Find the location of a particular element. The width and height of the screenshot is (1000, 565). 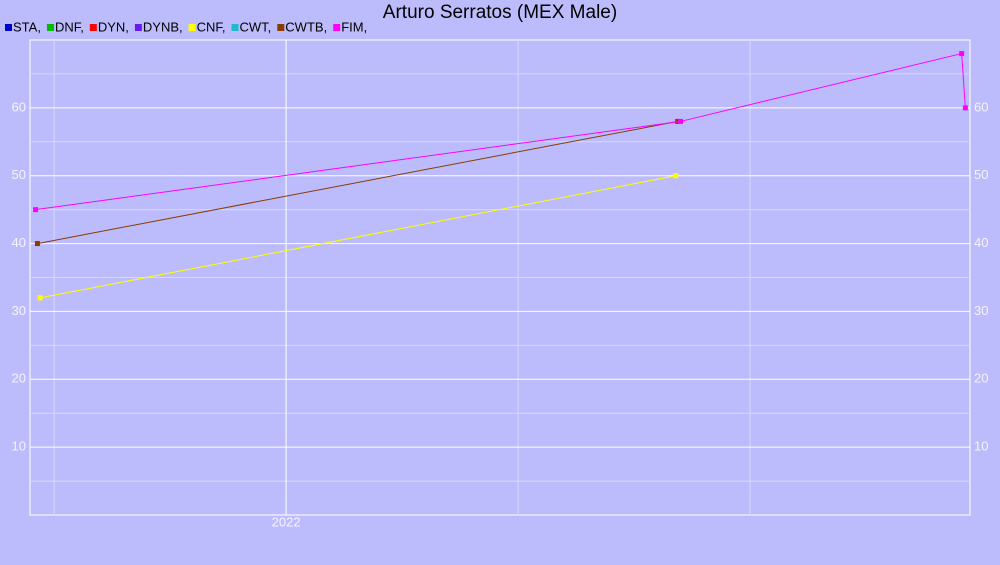

y2-tick-label: 20 is located at coordinates (981, 378).